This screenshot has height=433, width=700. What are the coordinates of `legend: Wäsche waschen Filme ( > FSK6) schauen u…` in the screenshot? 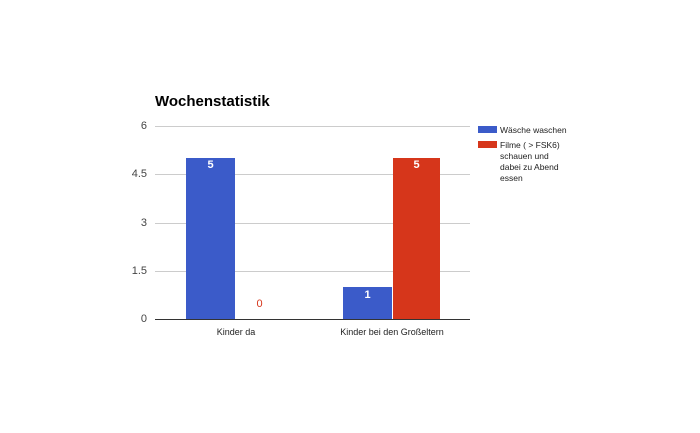 It's located at (523, 156).